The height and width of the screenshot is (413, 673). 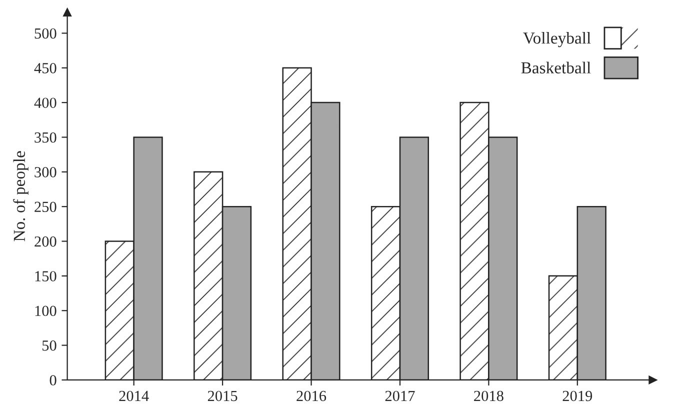 I want to click on x-tick-label: 2018, so click(x=489, y=396).